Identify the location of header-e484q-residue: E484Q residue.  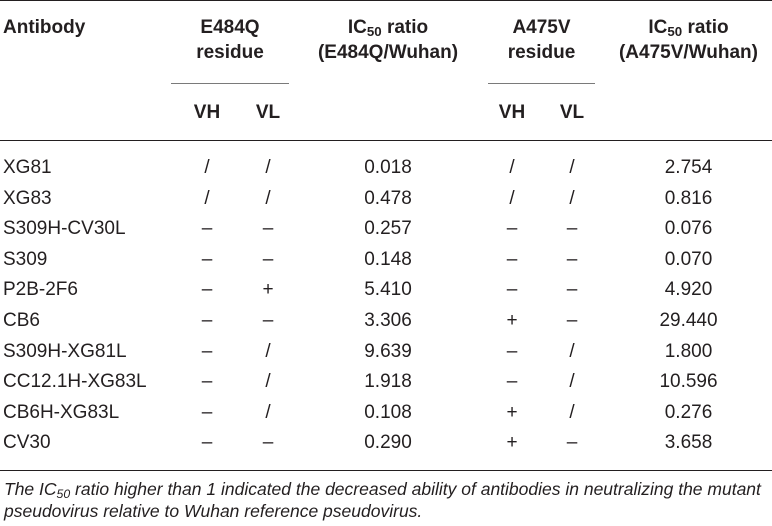
(230, 40).